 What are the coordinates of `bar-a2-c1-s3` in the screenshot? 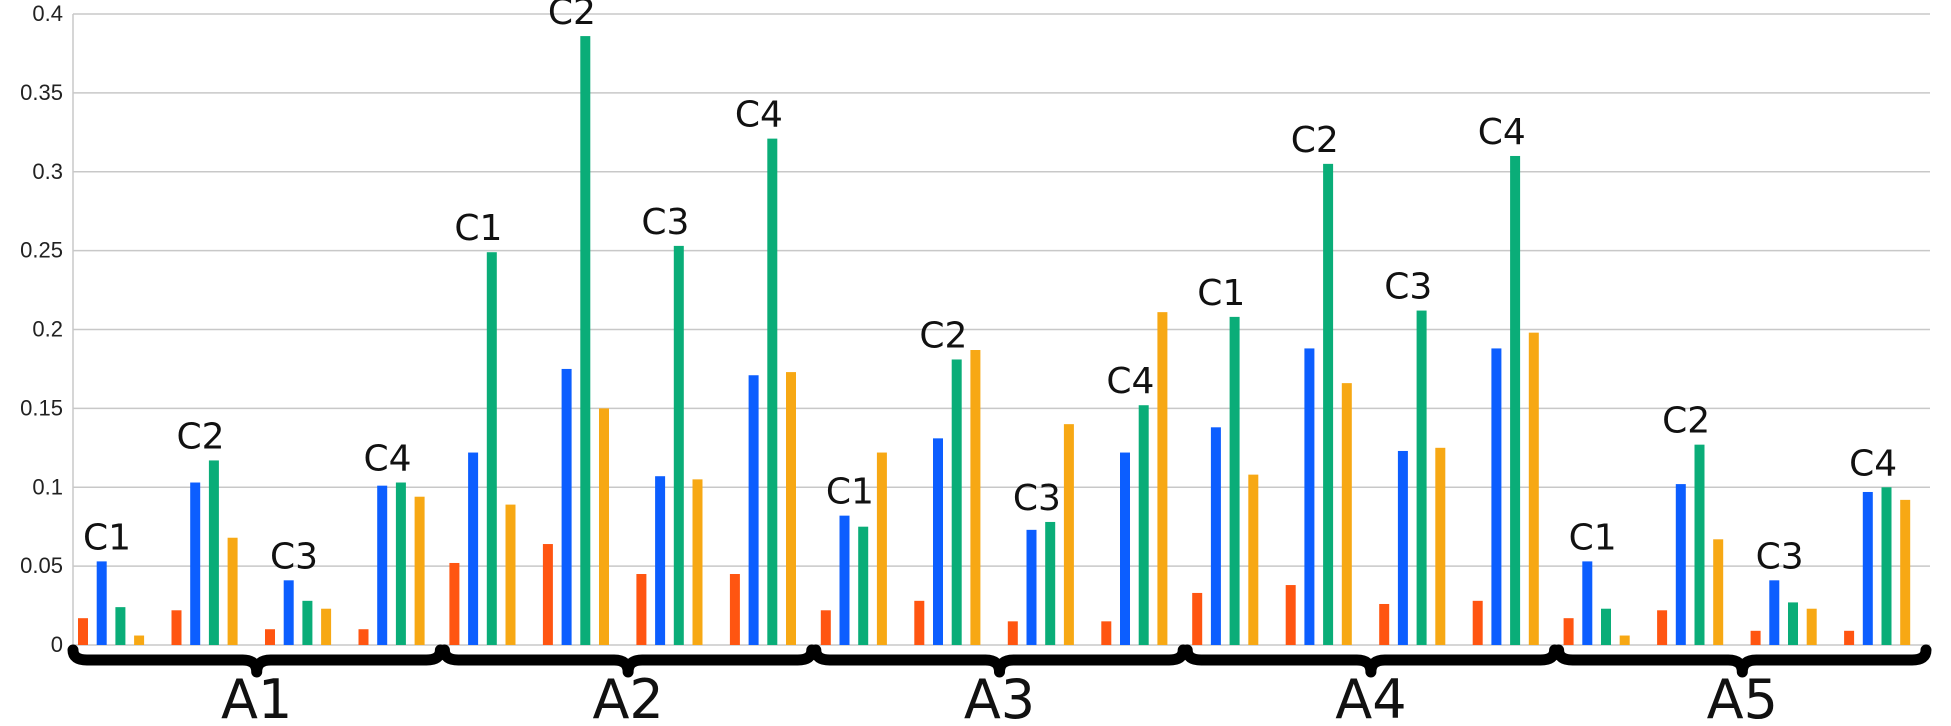 It's located at (491, 448).